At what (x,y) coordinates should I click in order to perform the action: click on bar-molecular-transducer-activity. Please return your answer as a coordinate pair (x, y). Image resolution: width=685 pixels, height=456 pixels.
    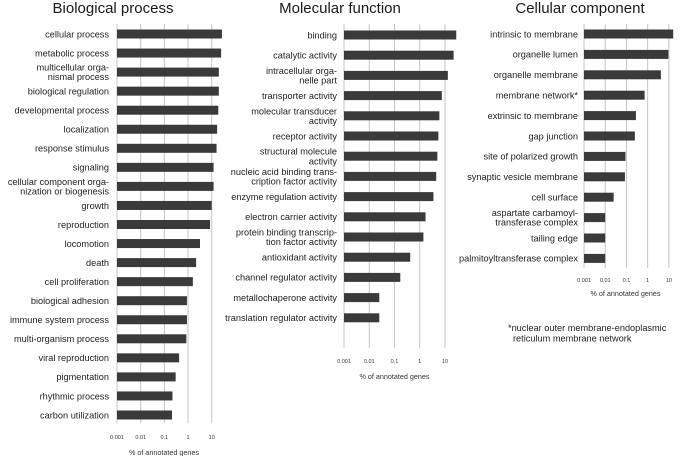
    Looking at the image, I should click on (392, 116).